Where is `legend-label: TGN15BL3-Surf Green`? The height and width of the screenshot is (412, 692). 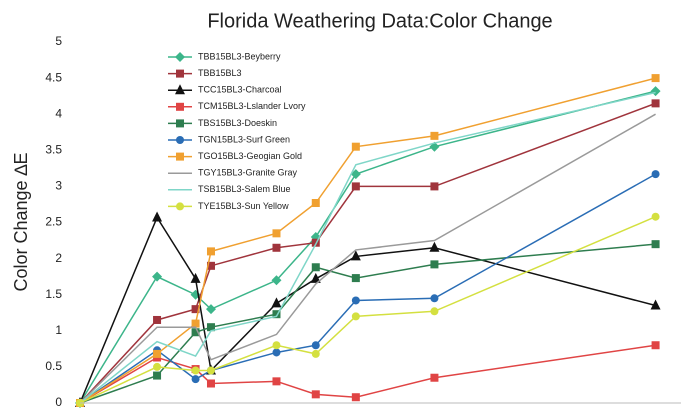
legend-label: TGN15BL3-Surf Green is located at coordinates (244, 139).